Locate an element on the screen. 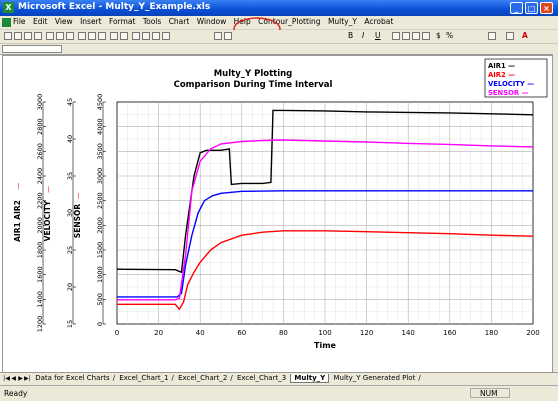  menu-window: Window is located at coordinates (211, 21).